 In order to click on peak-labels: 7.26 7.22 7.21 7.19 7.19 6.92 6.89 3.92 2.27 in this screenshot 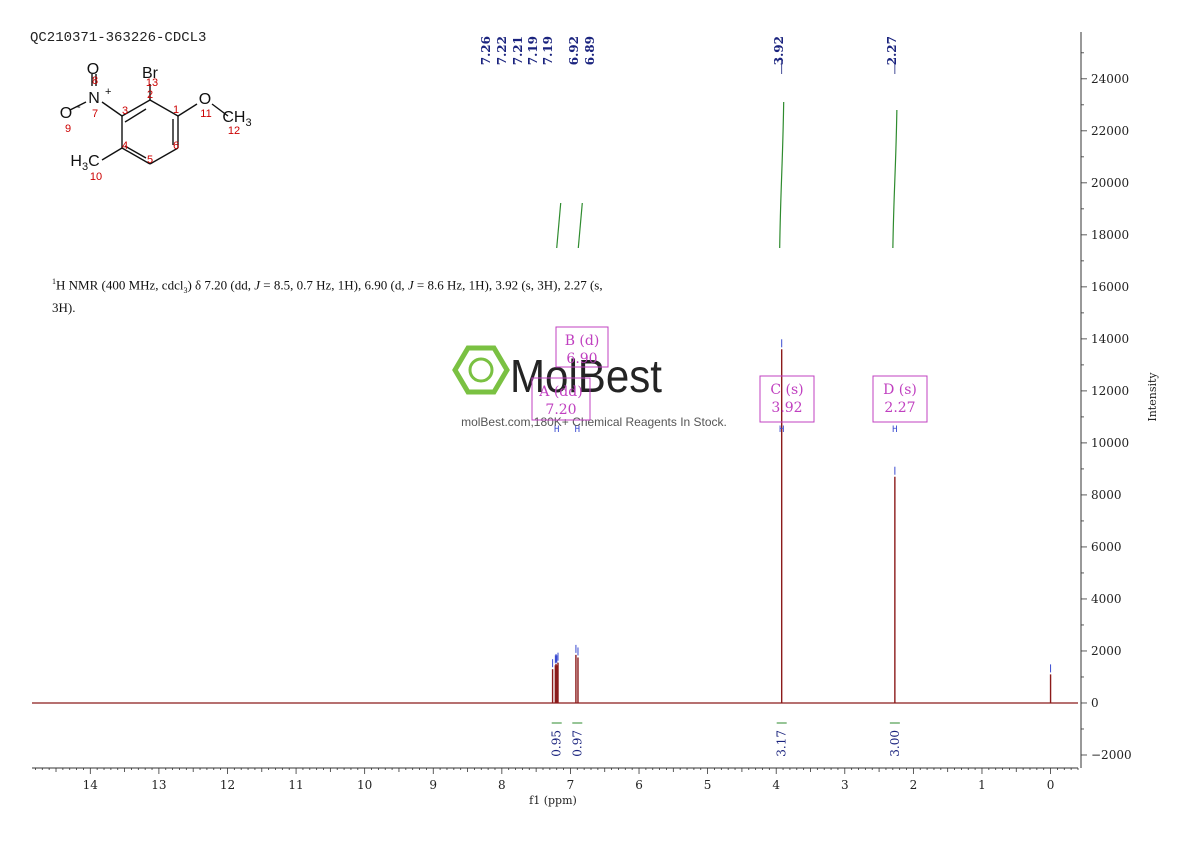, I will do `click(689, 55)`.